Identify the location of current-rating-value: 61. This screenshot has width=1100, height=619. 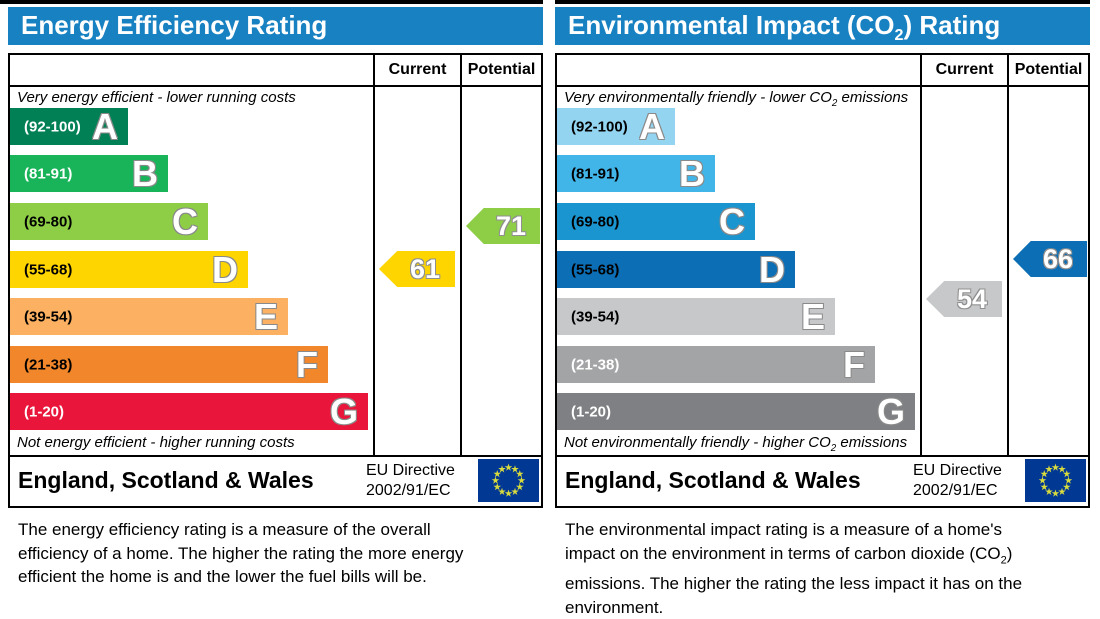
(425, 269).